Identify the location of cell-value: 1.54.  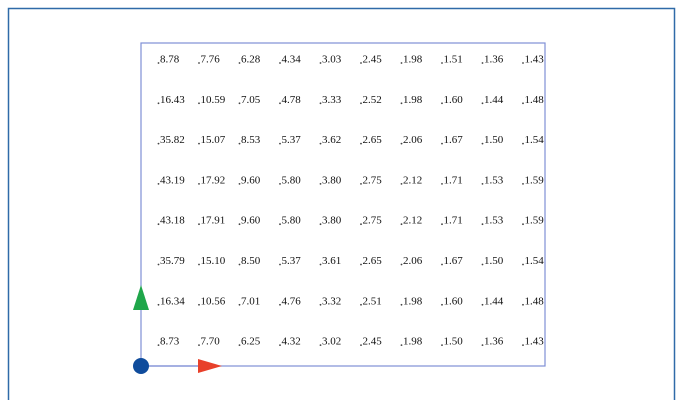
(535, 261).